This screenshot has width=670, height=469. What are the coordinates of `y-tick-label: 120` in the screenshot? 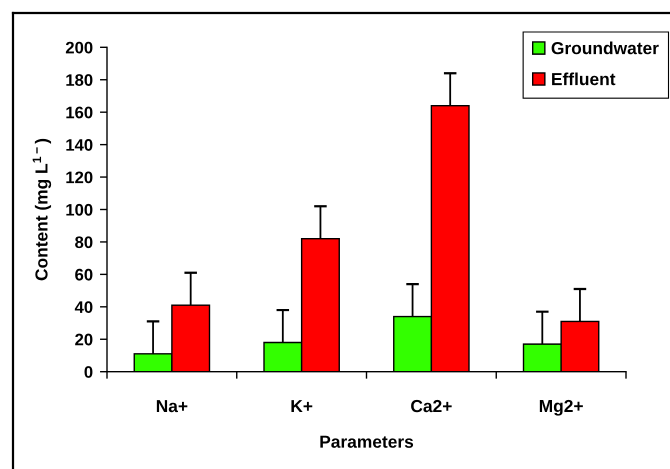 It's located at (79, 177).